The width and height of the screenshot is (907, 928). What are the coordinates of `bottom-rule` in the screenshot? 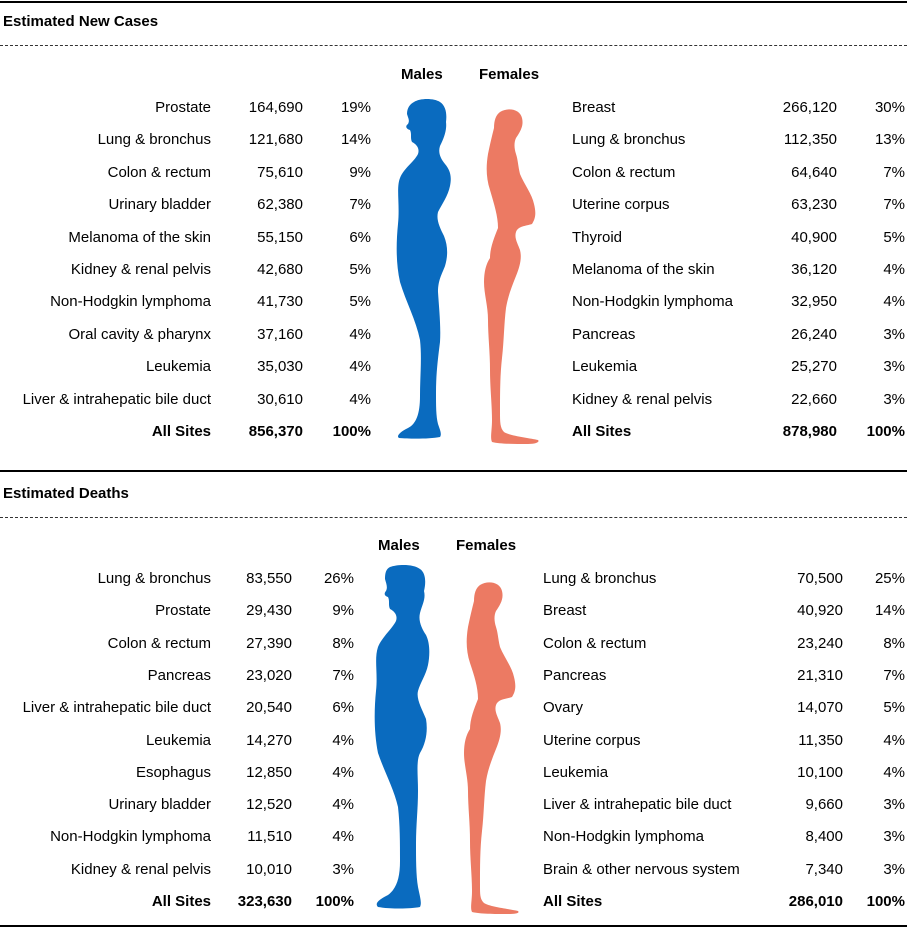 It's located at (453, 926).